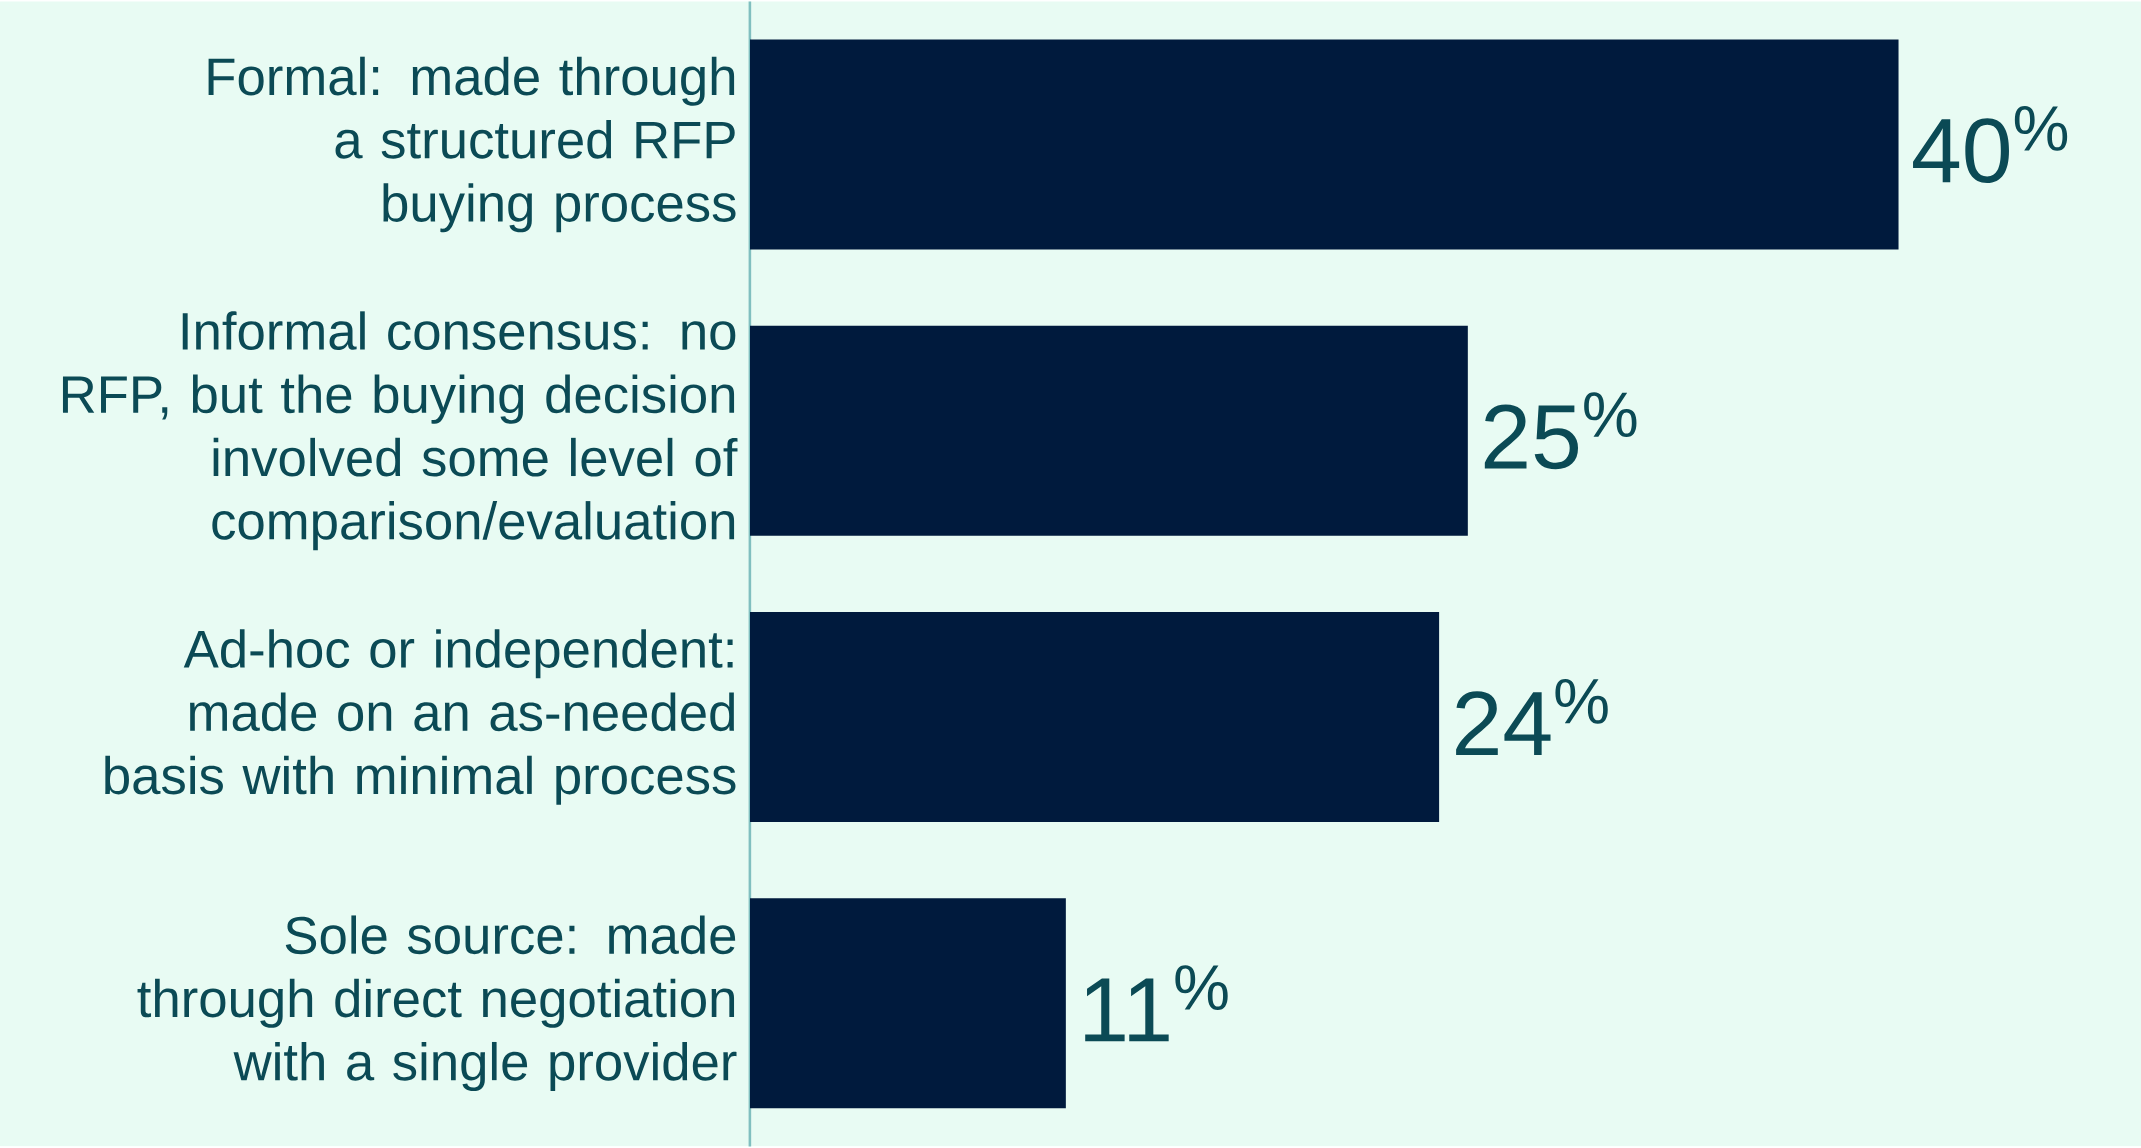 This screenshot has height=1148, width=2141. What do you see at coordinates (472, 144) in the screenshot?
I see `y-tick-label: Formal: made through a structured RFP buying process` at bounding box center [472, 144].